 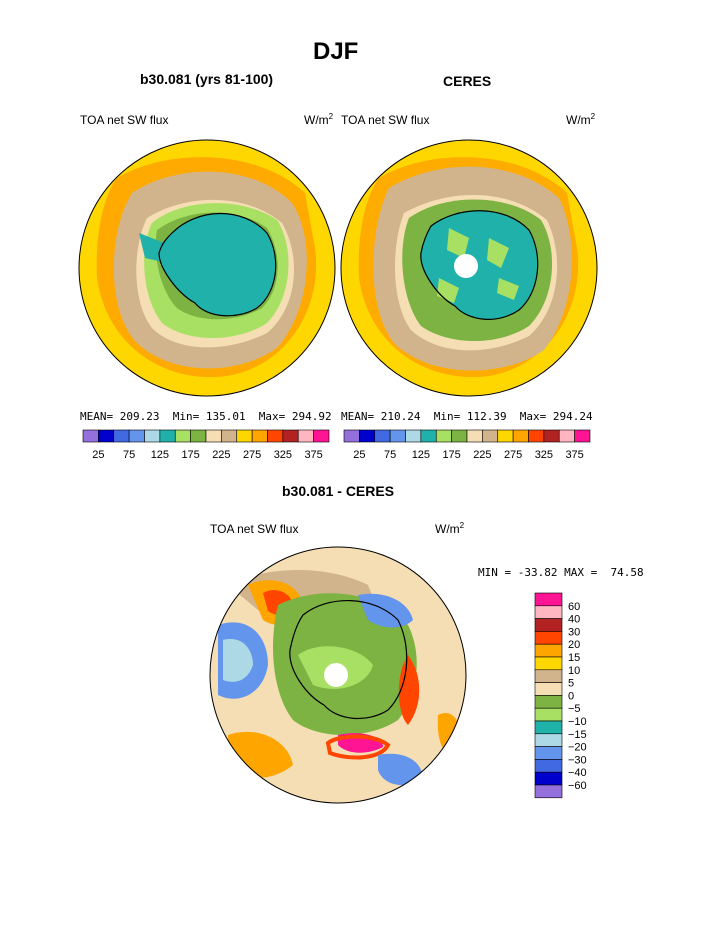 What do you see at coordinates (467, 416) in the screenshot?
I see `panel2-stats: MEAN= 210.24 Min= 112.39 Max= 294.24` at bounding box center [467, 416].